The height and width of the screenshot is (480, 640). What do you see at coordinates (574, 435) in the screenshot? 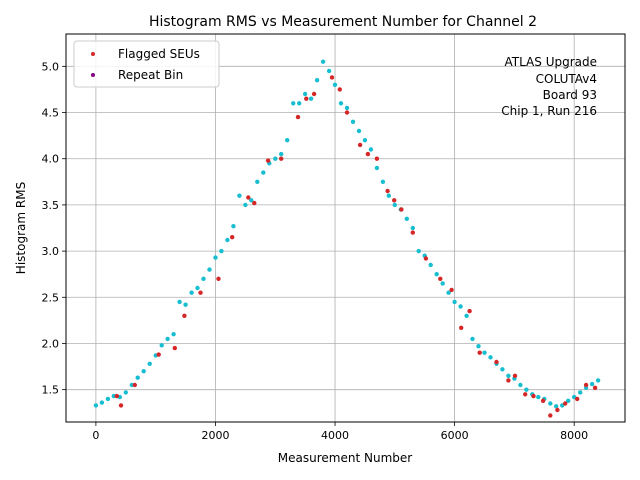
I see `x-tick-label: 8000` at bounding box center [574, 435].